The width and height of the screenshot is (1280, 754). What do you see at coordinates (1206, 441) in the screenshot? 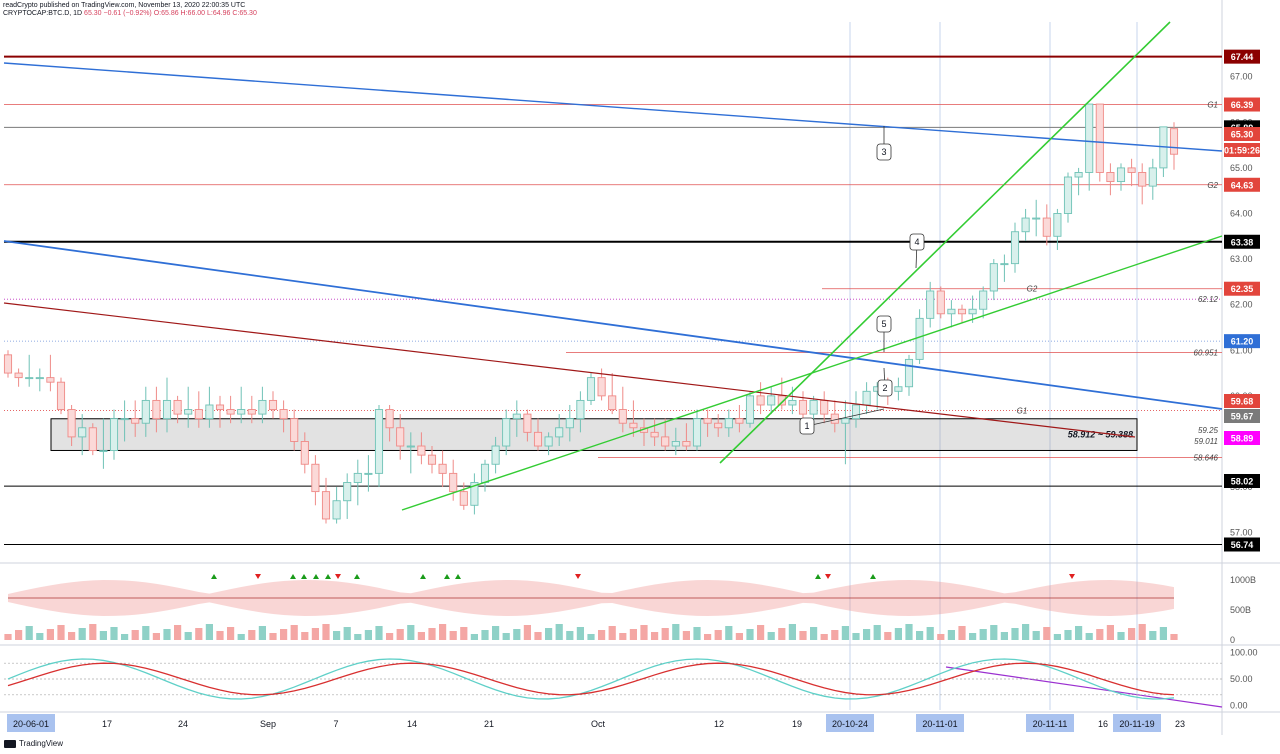
I see `level-note: 59.011` at bounding box center [1206, 441].